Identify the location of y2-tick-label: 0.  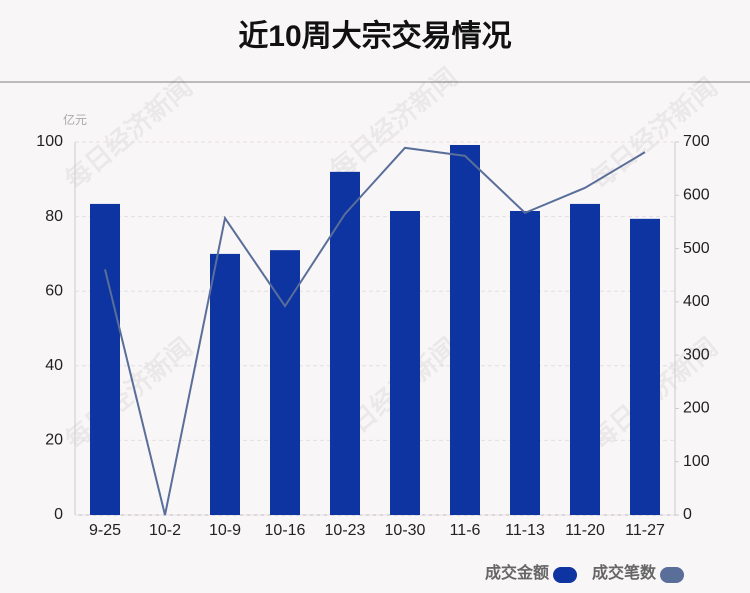
(687, 514).